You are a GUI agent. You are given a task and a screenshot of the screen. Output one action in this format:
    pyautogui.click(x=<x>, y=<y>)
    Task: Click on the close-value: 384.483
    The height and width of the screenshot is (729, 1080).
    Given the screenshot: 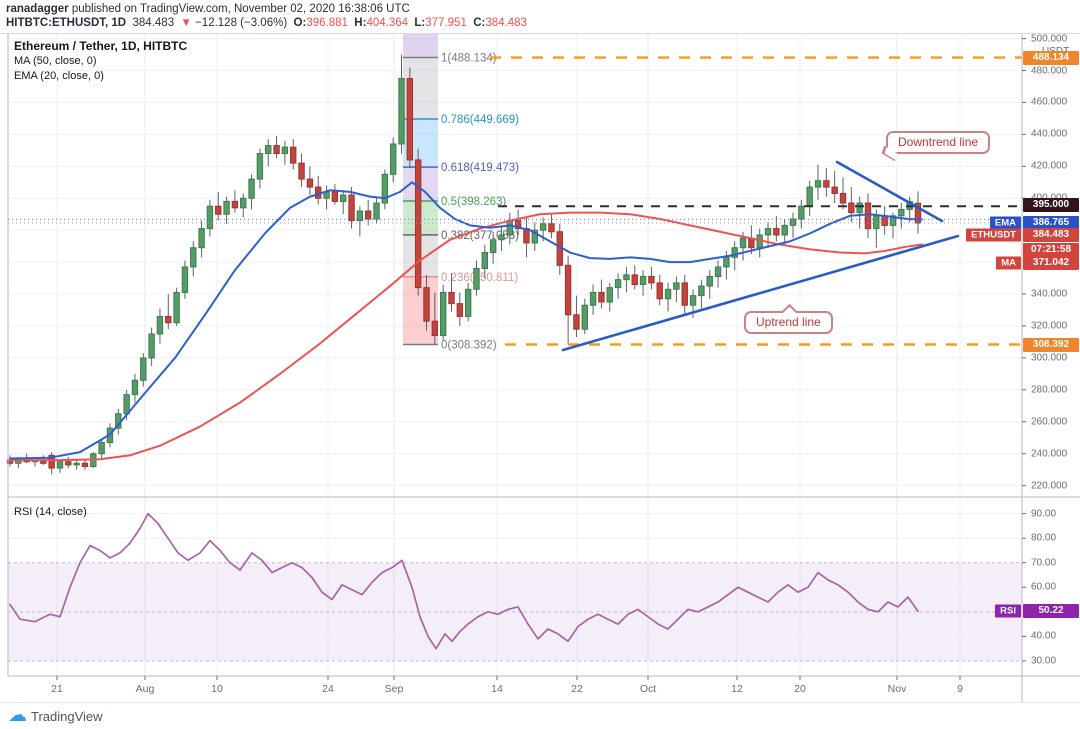 What is the action you would take?
    pyautogui.click(x=506, y=23)
    